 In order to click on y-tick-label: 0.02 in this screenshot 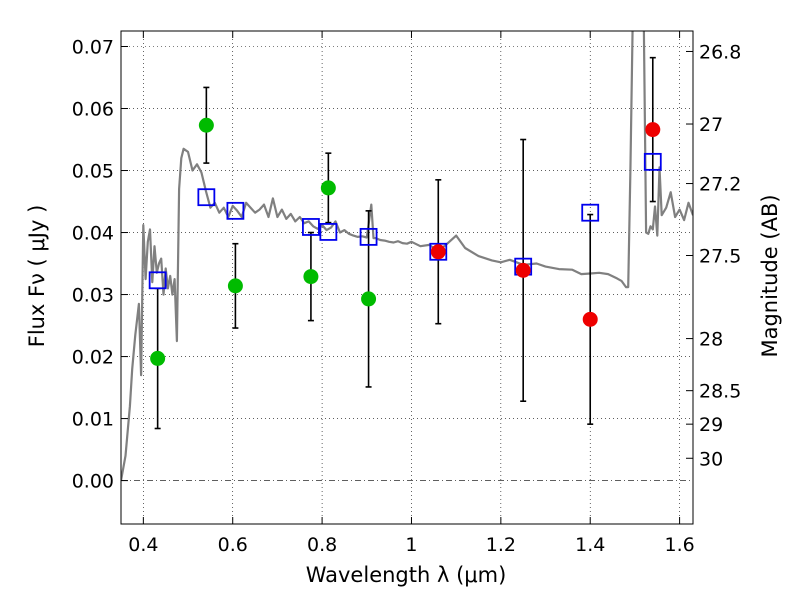, I will do `click(93, 358)`.